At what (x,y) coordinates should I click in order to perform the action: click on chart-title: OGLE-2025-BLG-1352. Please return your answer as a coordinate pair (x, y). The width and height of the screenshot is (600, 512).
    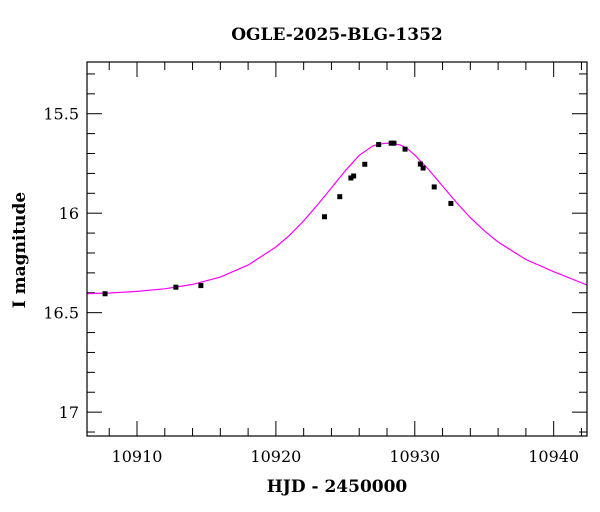
    Looking at the image, I should click on (337, 35).